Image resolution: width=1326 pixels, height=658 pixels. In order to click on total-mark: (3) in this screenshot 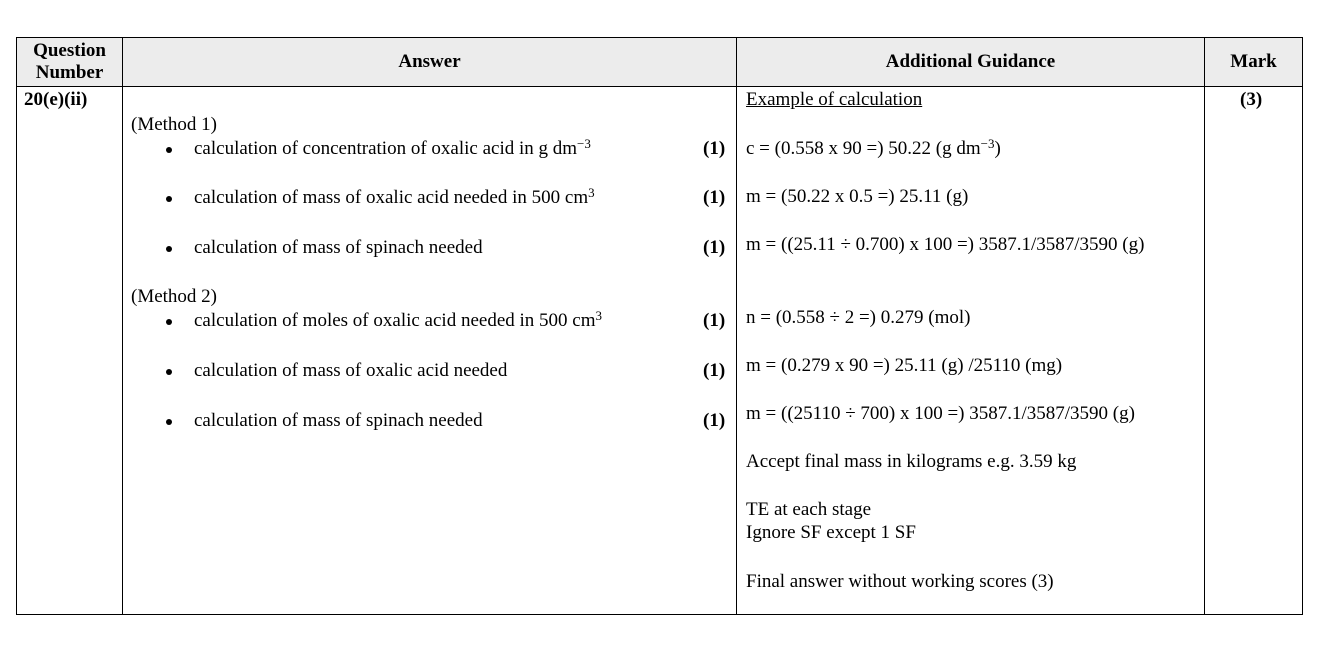, I will do `click(1251, 99)`.